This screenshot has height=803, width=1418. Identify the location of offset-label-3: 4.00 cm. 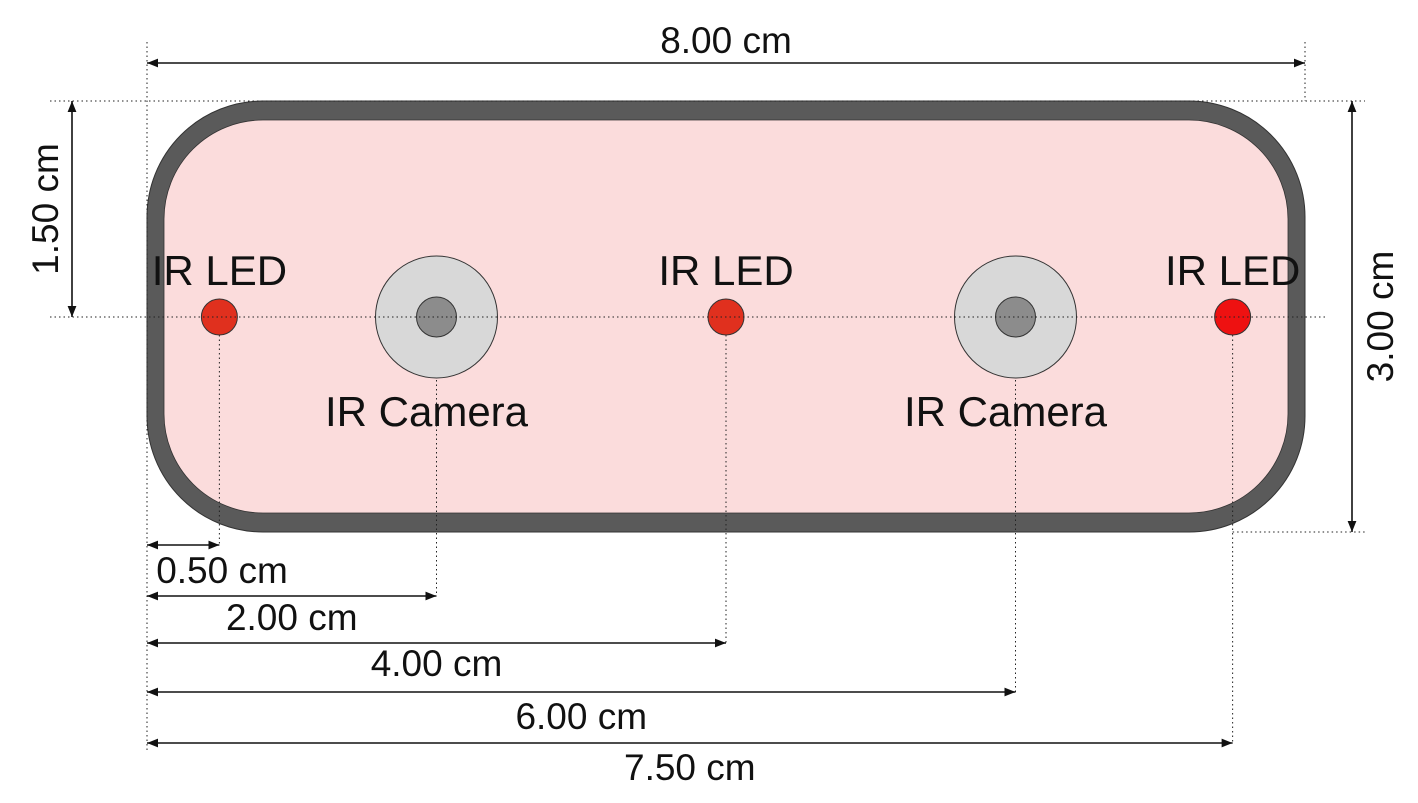
(437, 663).